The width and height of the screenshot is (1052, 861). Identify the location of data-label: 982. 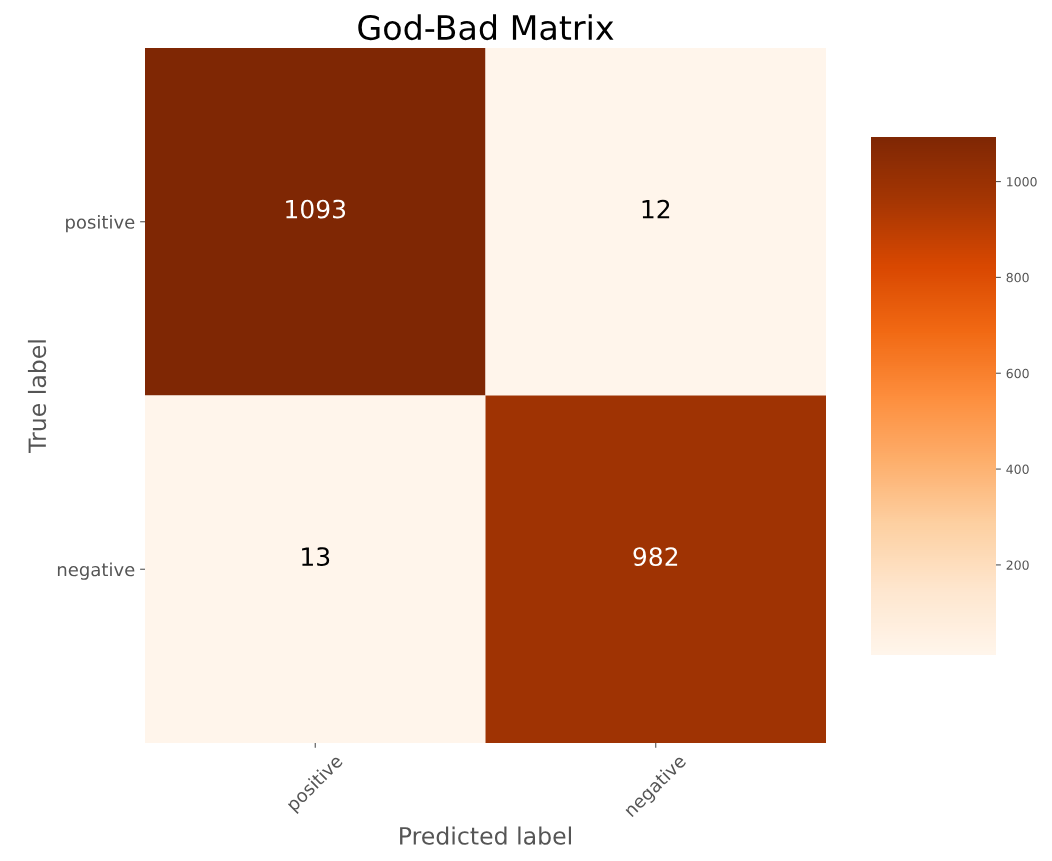
(655, 557).